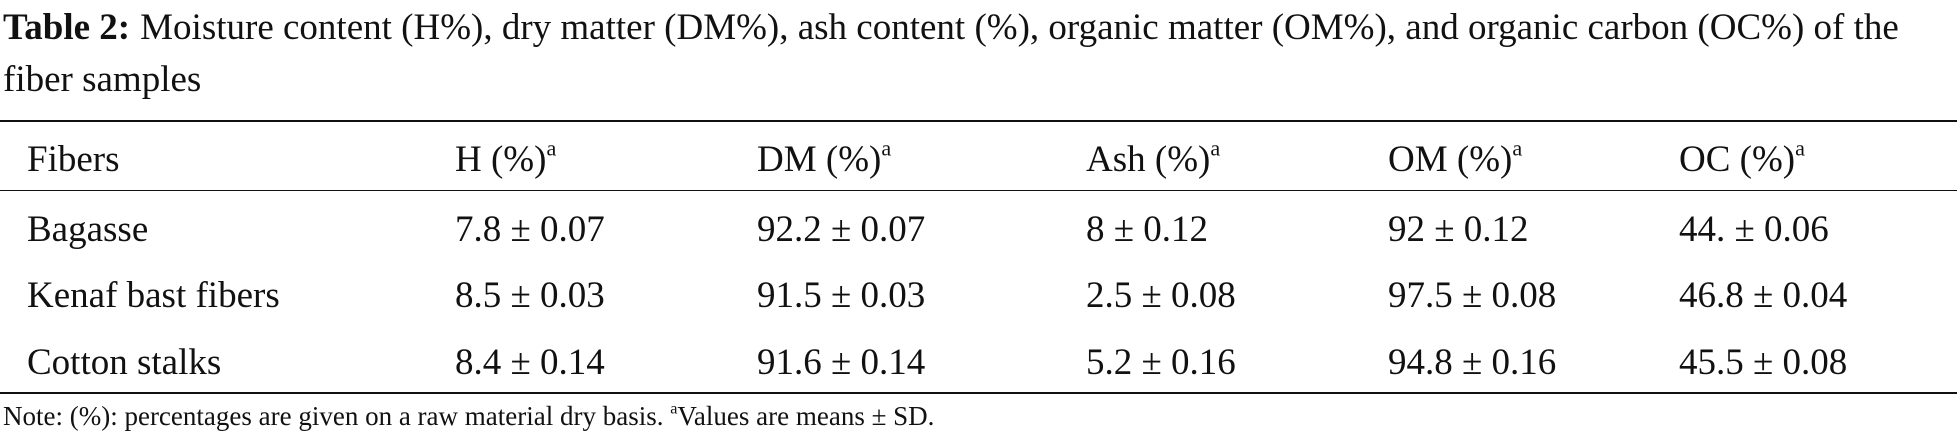 The image size is (1957, 441). What do you see at coordinates (530, 229) in the screenshot?
I see `data-cell: 7.8 ± 0.07` at bounding box center [530, 229].